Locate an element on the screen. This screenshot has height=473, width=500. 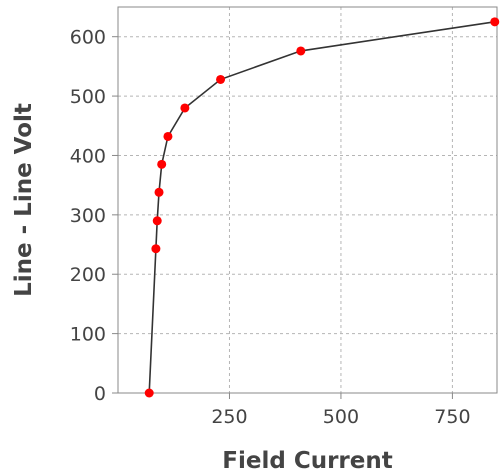
y-axis-title: Line - Line Volt is located at coordinates (24, 200).